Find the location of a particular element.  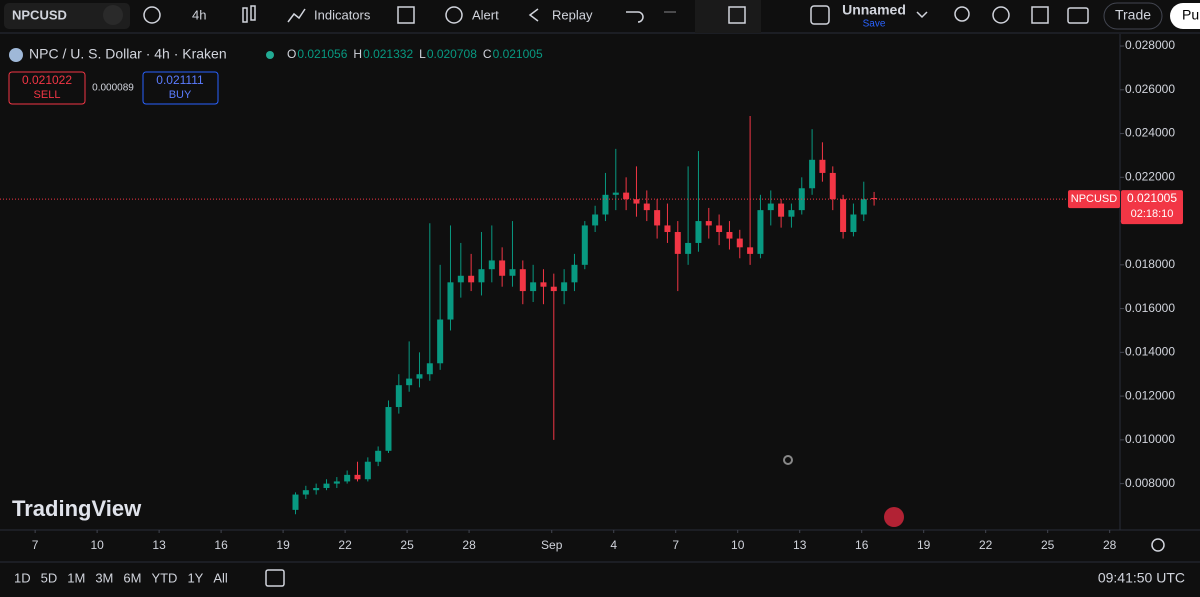

range-button: 6M is located at coordinates (132, 577).